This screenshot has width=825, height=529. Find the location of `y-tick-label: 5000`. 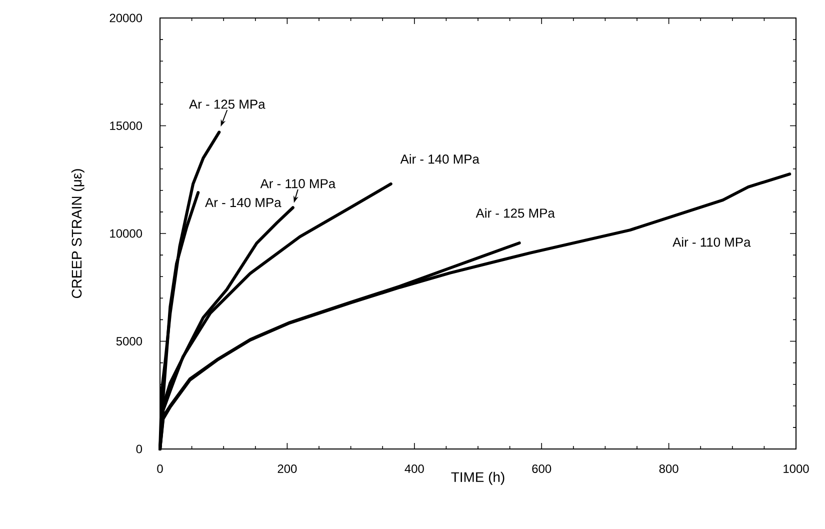

y-tick-label: 5000 is located at coordinates (129, 341).